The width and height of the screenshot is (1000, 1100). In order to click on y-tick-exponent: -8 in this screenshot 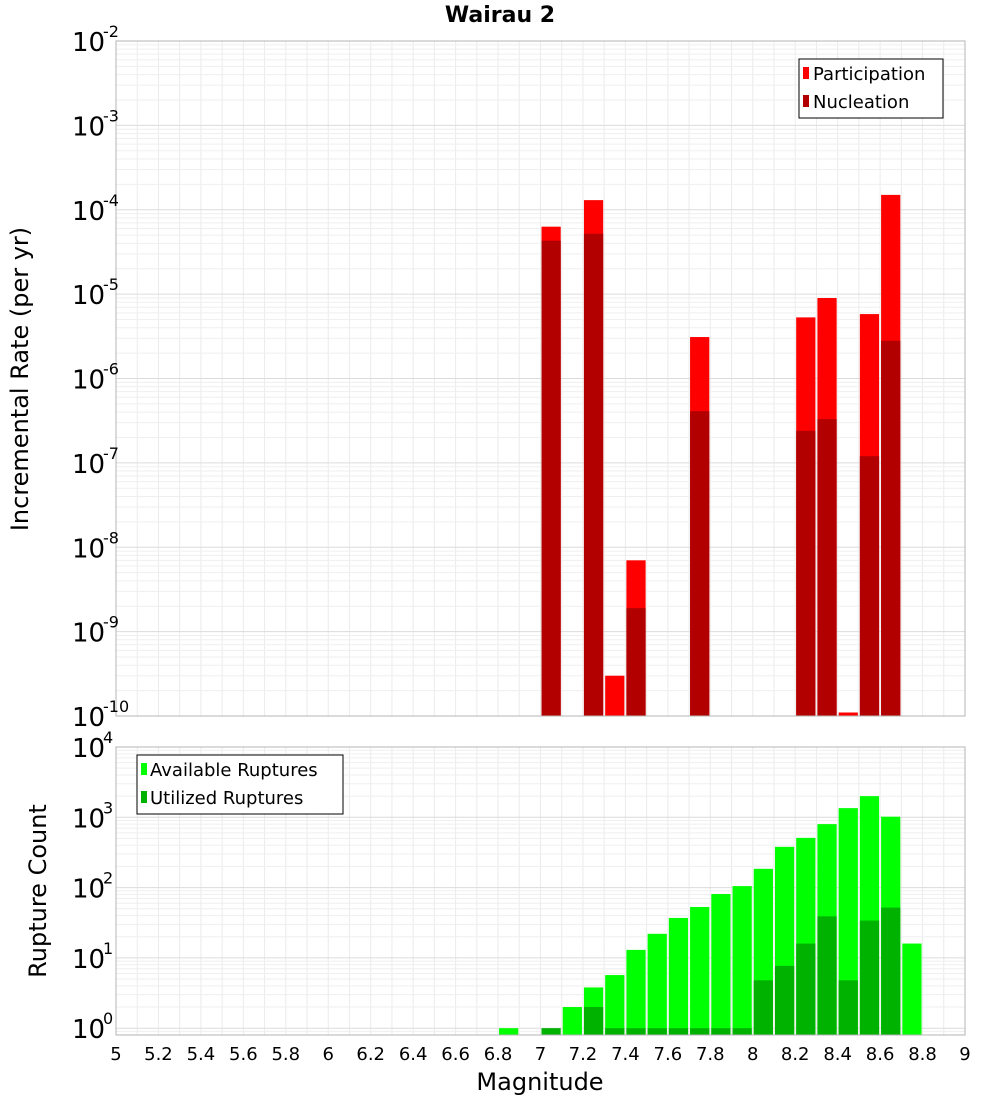, I will do `click(111, 537)`.